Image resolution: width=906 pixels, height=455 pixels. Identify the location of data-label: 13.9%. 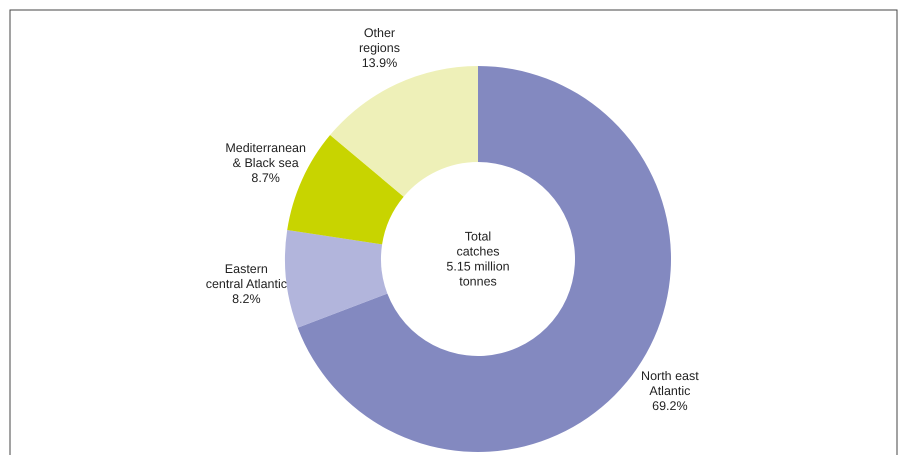
(380, 63).